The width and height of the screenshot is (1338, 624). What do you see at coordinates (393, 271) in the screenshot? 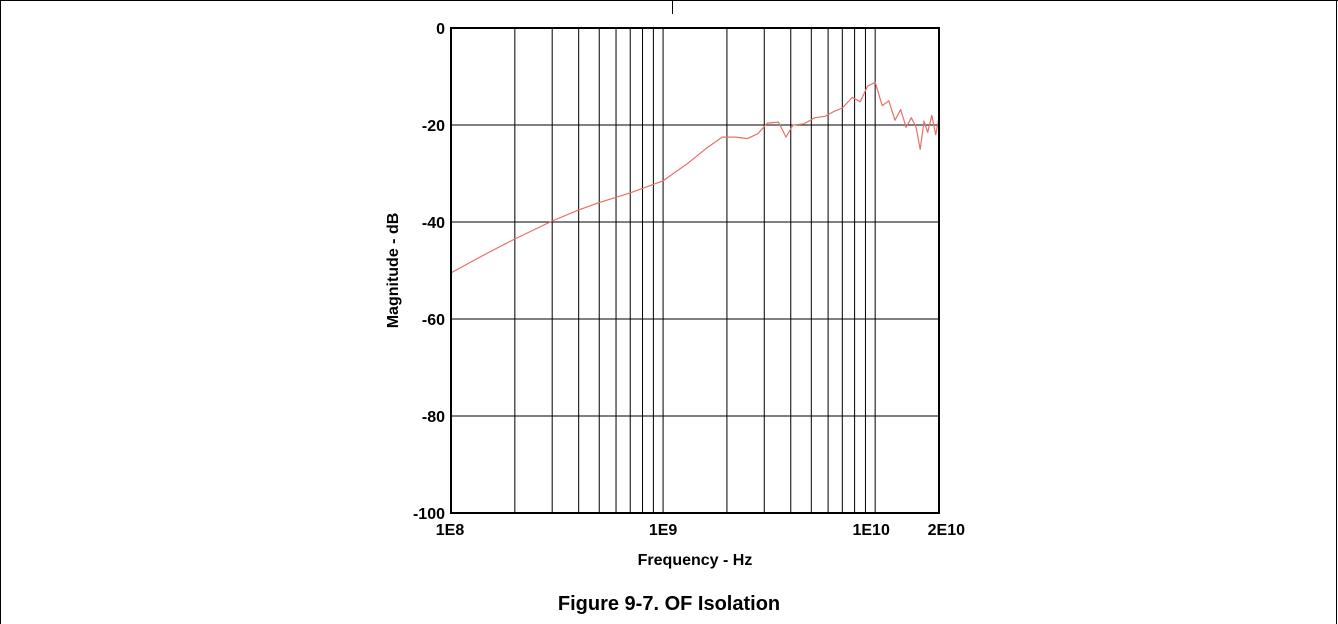
I see `y-axis-label: Magnitude - dB` at bounding box center [393, 271].